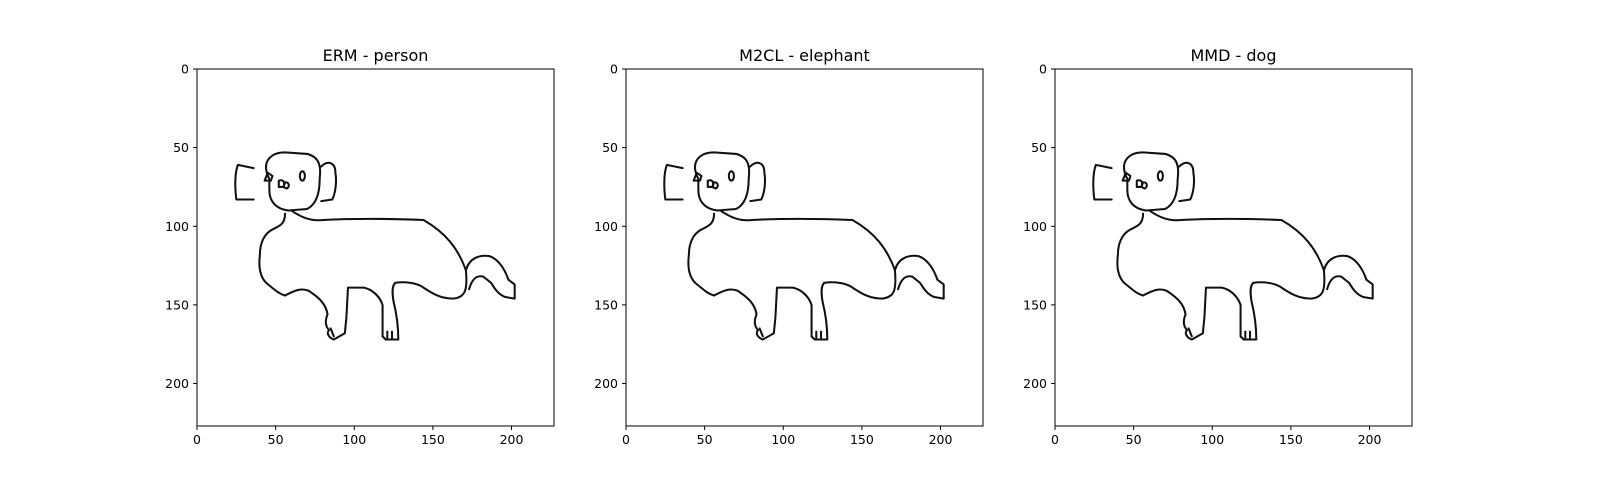  I want to click on subplot-title: M2CL - elephant, so click(804, 55).